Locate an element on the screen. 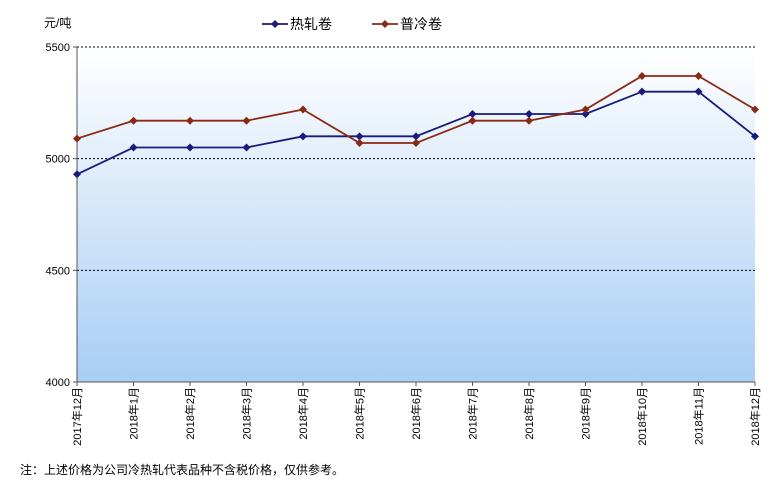 Image resolution: width=776 pixels, height=487 pixels. x-tick-label: 2018年5月 is located at coordinates (360, 413).